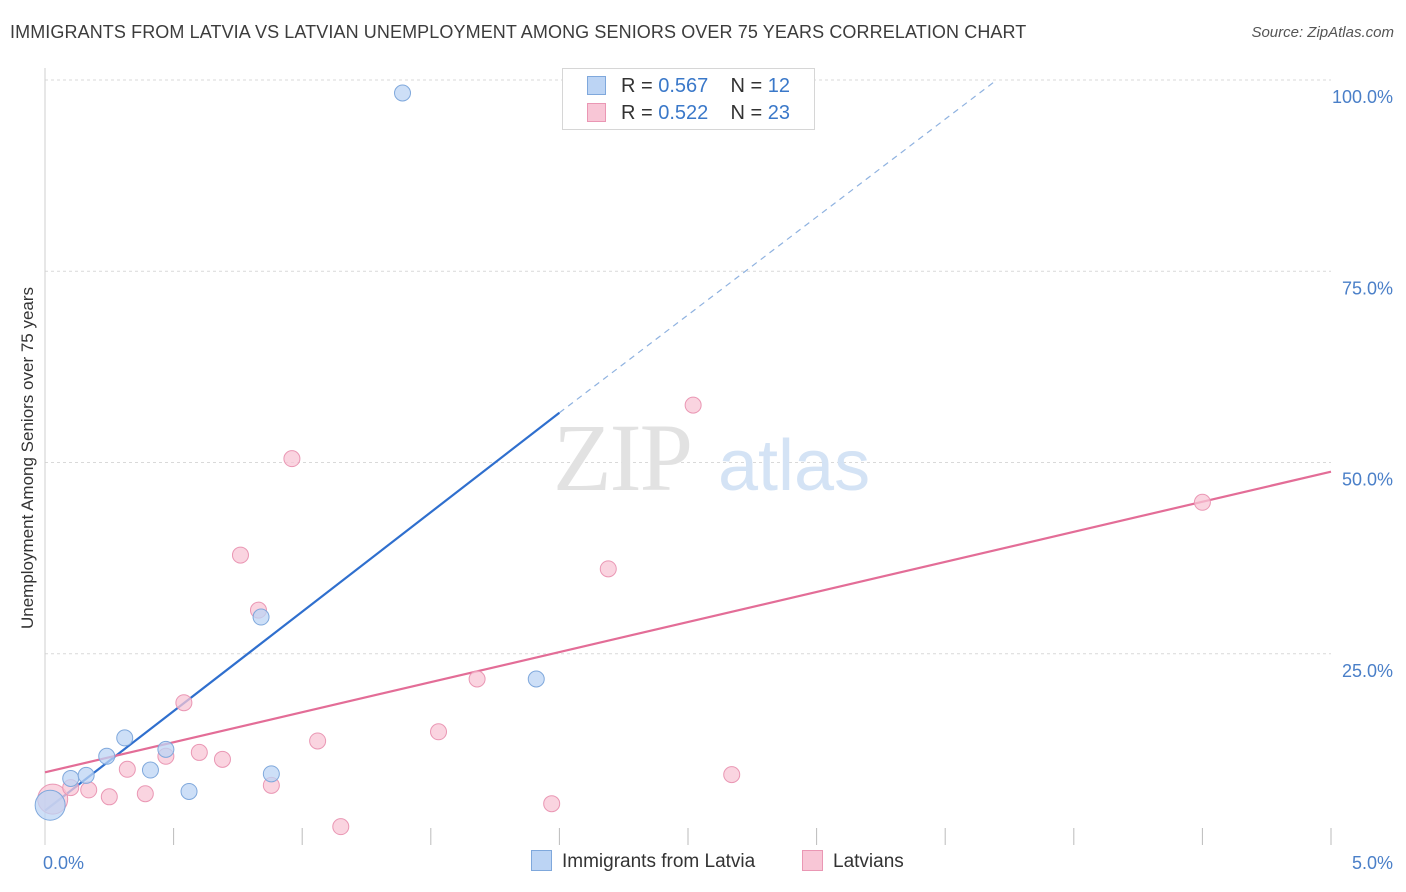 The width and height of the screenshot is (1406, 892). I want to click on legend-swatch-pink, so click(596, 112).